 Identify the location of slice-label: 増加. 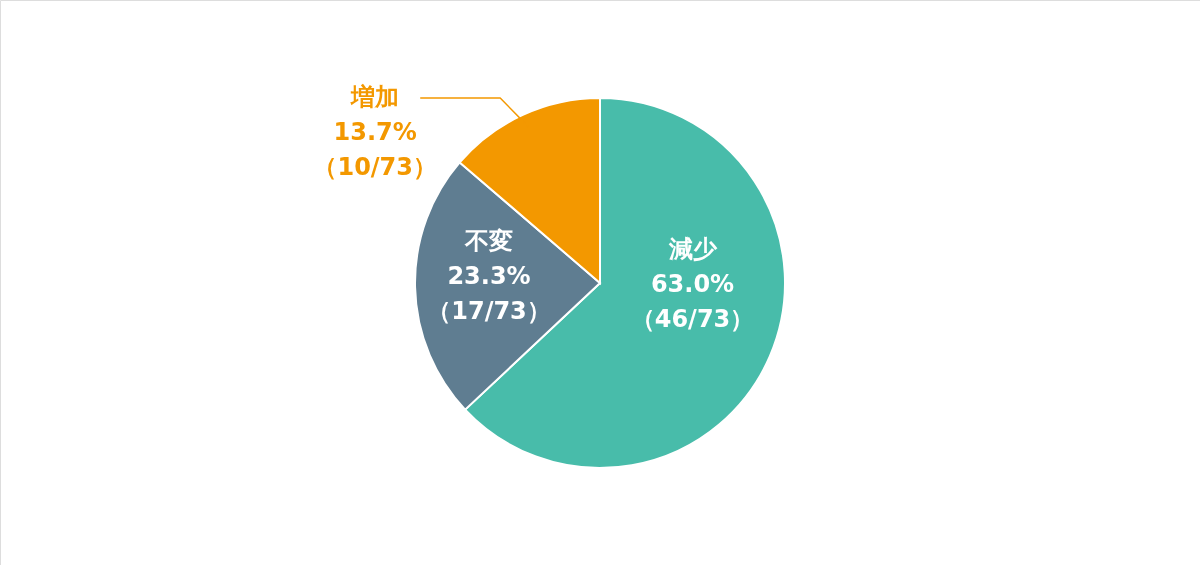
(375, 97).